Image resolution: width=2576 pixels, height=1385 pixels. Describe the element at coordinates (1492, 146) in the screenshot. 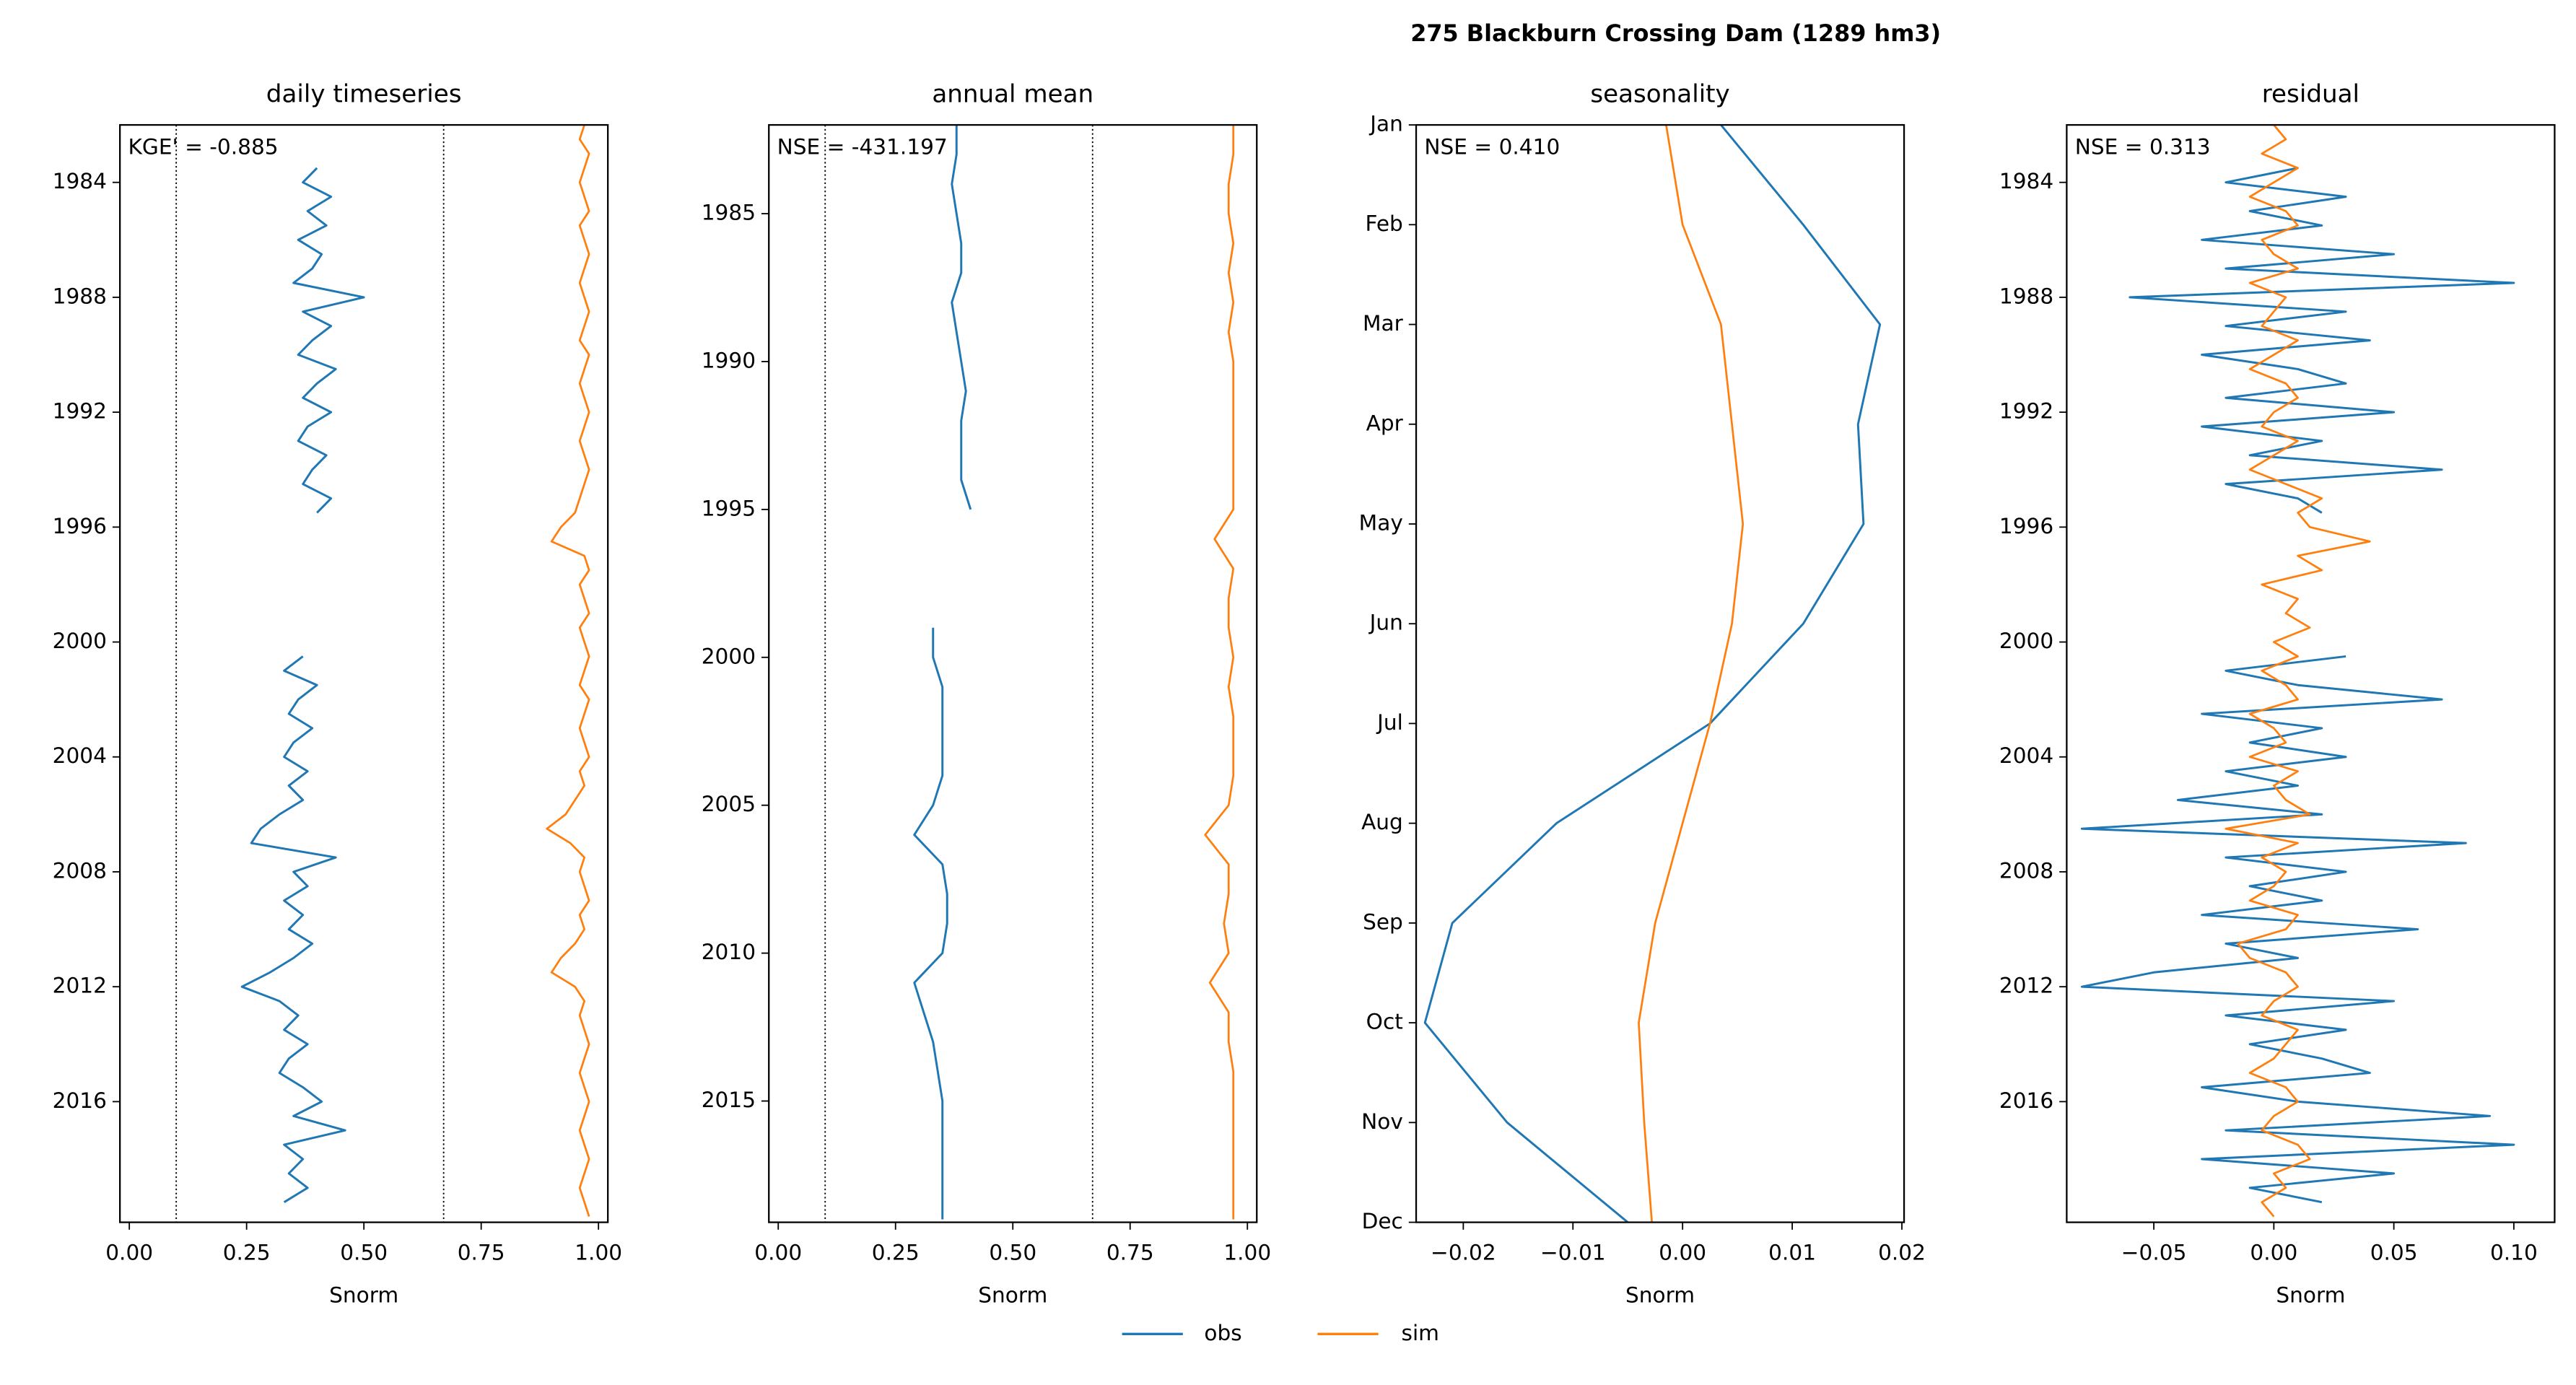

I see `annotation: NSE = 0.410` at that location.